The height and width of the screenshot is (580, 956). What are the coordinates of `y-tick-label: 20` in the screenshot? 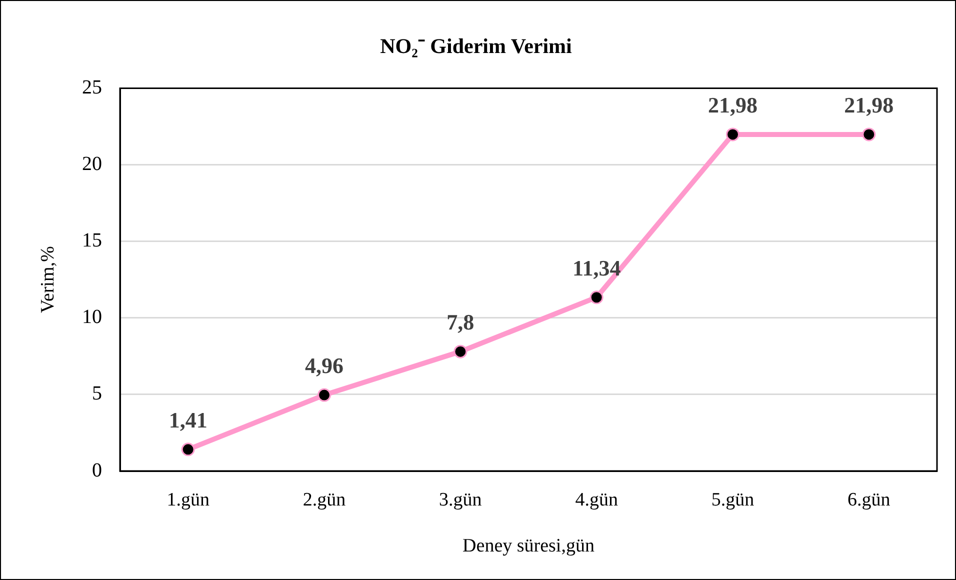 It's located at (92, 164).